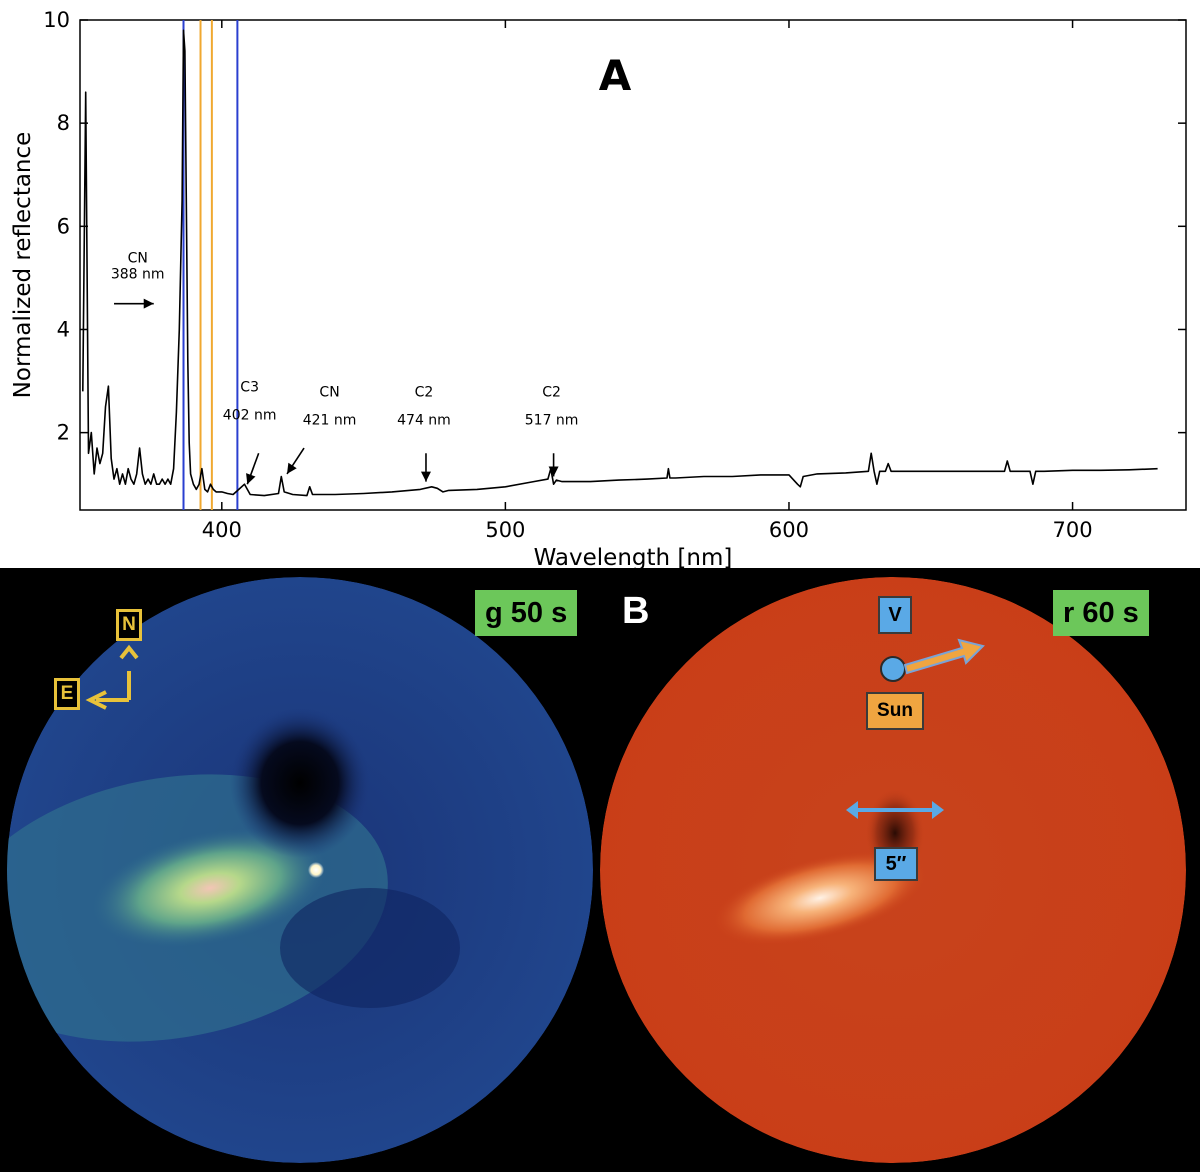 The width and height of the screenshot is (1200, 1172). Describe the element at coordinates (526, 613) in the screenshot. I see `g-exposure-badge: g 50 s` at that location.